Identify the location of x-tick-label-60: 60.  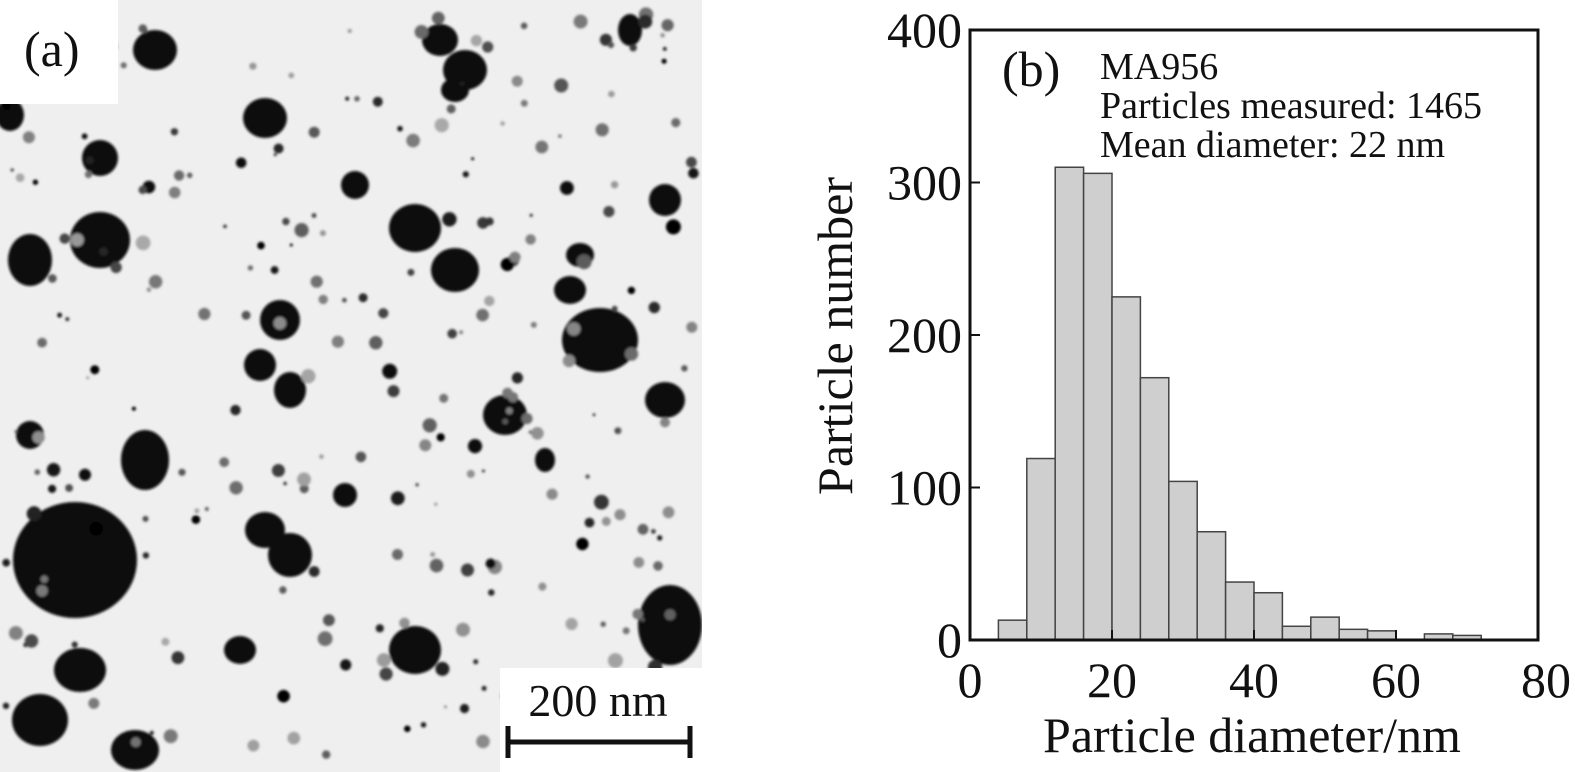
(1396, 680).